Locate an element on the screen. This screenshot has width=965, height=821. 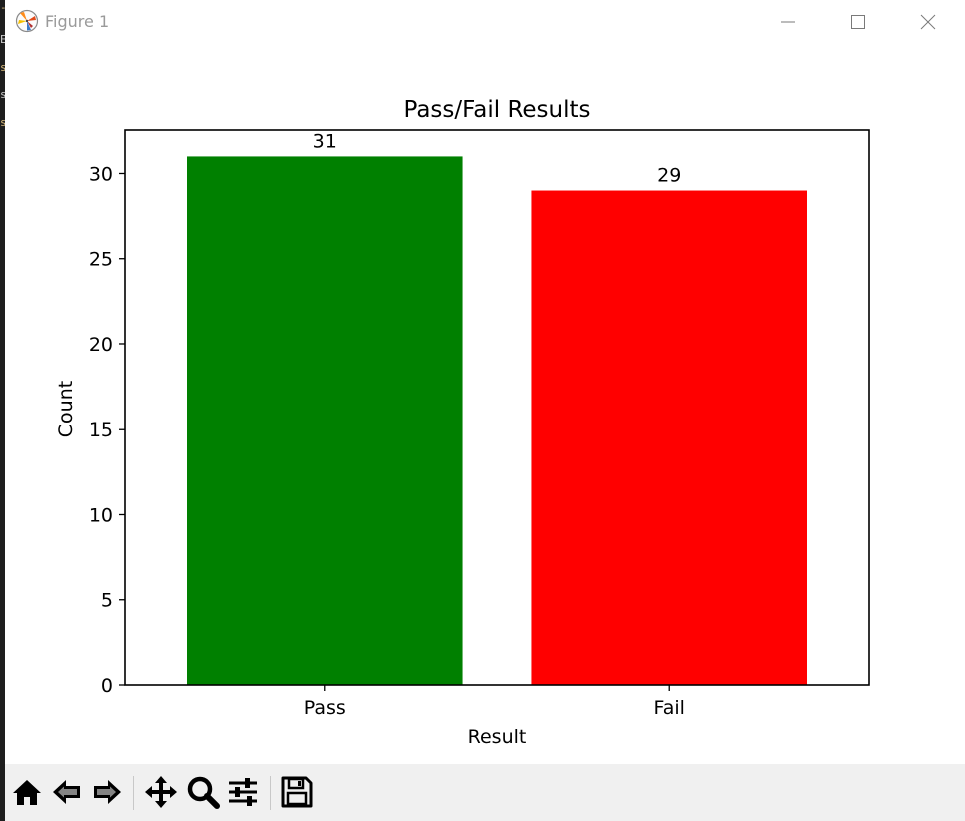
home-icon is located at coordinates (27, 792).